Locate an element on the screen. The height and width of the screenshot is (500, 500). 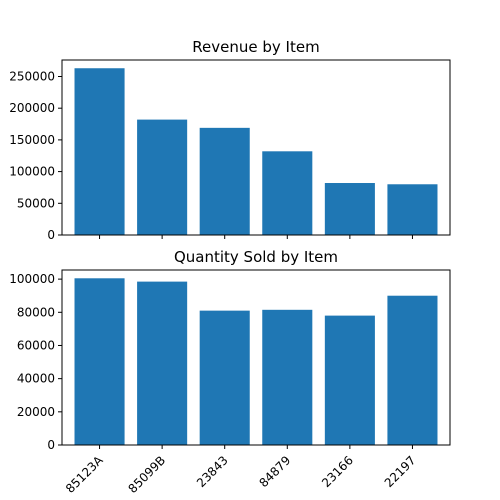
revenue-y-tick-label: 50000 is located at coordinates (36, 203).